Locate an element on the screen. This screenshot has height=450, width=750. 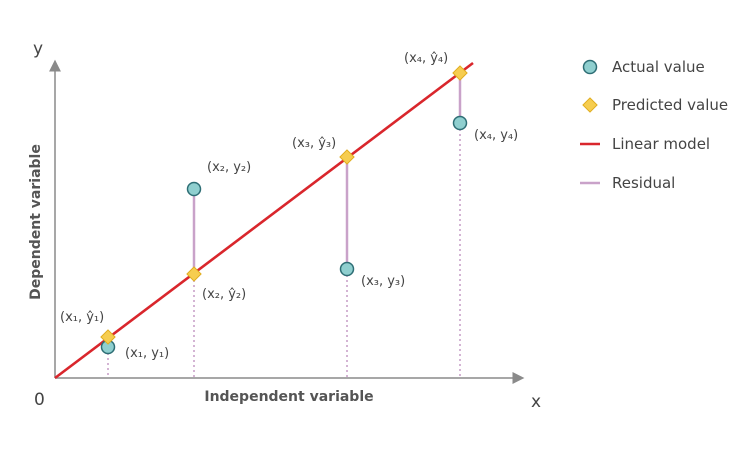
x-axis-letter: x is located at coordinates (536, 402).